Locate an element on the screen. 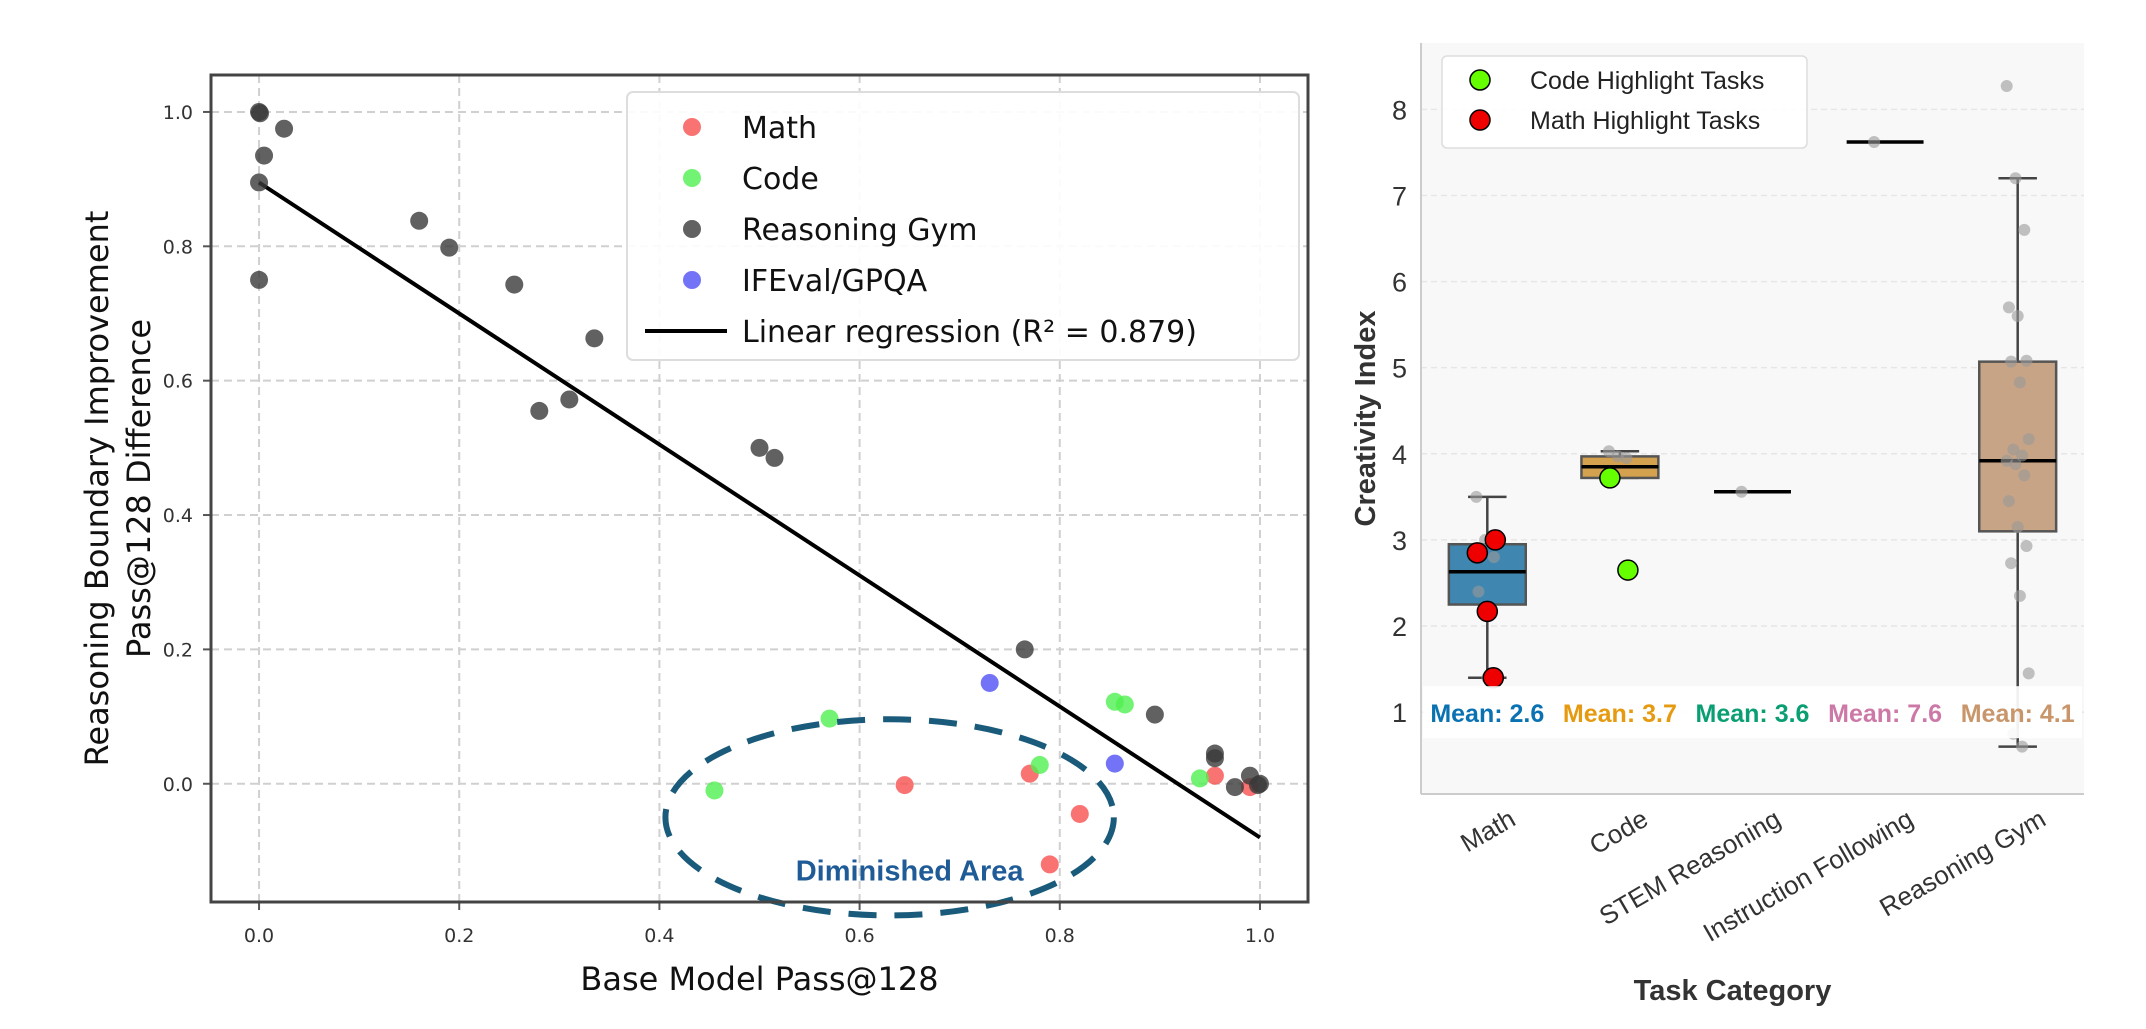 This screenshot has height=1029, width=2146. y-axis-label: Pass@128 Difference is located at coordinates (139, 488).